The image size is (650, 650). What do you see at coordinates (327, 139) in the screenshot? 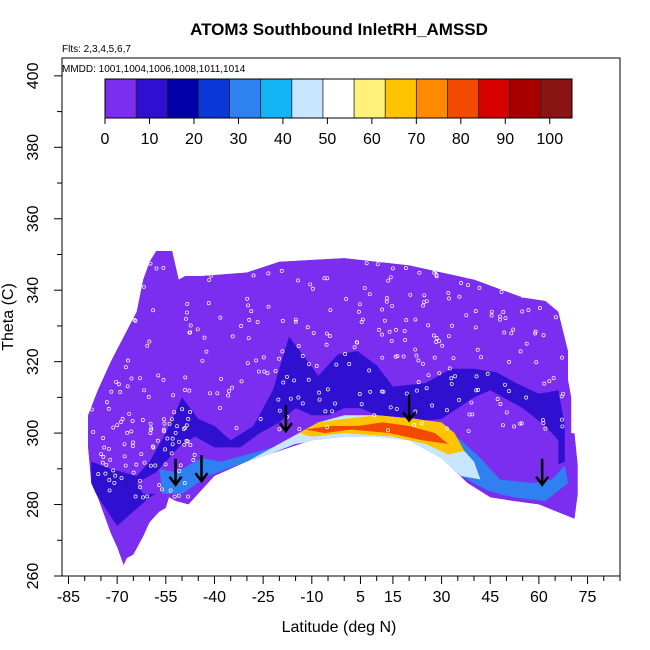
I see `colorbar-tick-label: 50` at bounding box center [327, 139].